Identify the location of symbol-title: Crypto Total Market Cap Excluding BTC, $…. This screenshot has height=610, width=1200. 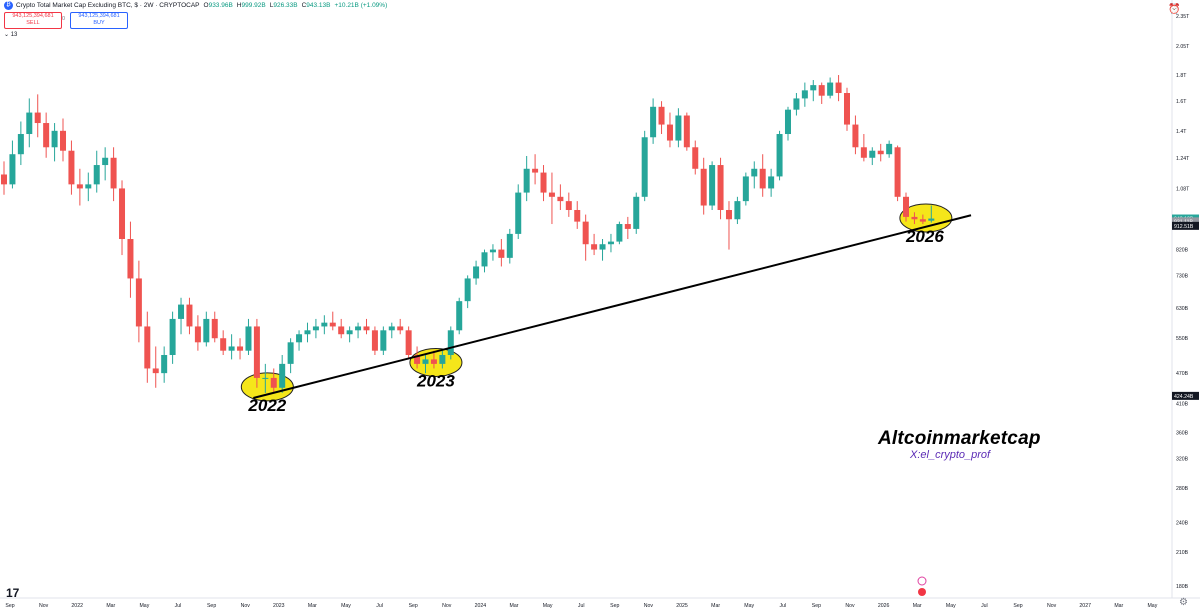
(108, 5).